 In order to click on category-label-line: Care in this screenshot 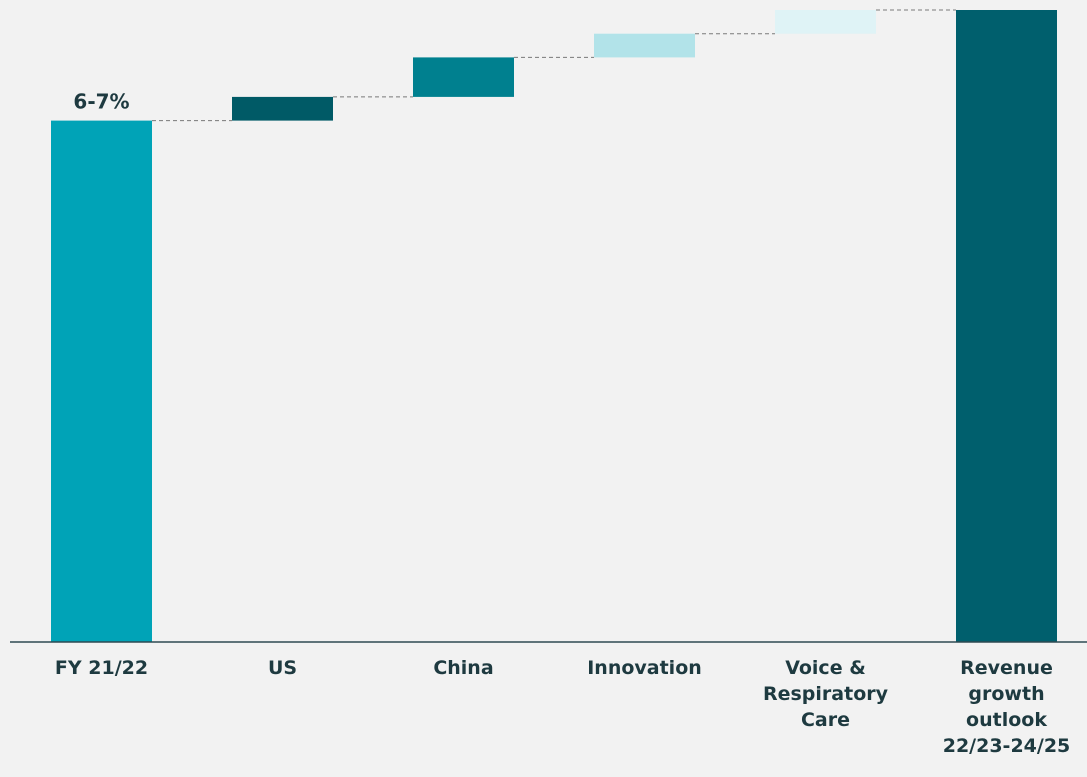, I will do `click(825, 720)`.